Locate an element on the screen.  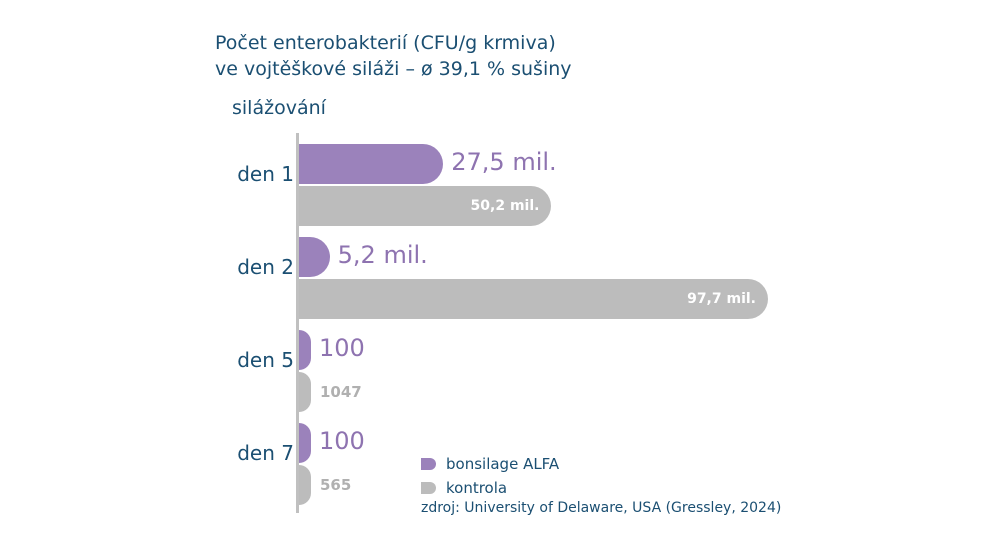
data-label-kontrola: 50,2 mil. is located at coordinates (505, 206).